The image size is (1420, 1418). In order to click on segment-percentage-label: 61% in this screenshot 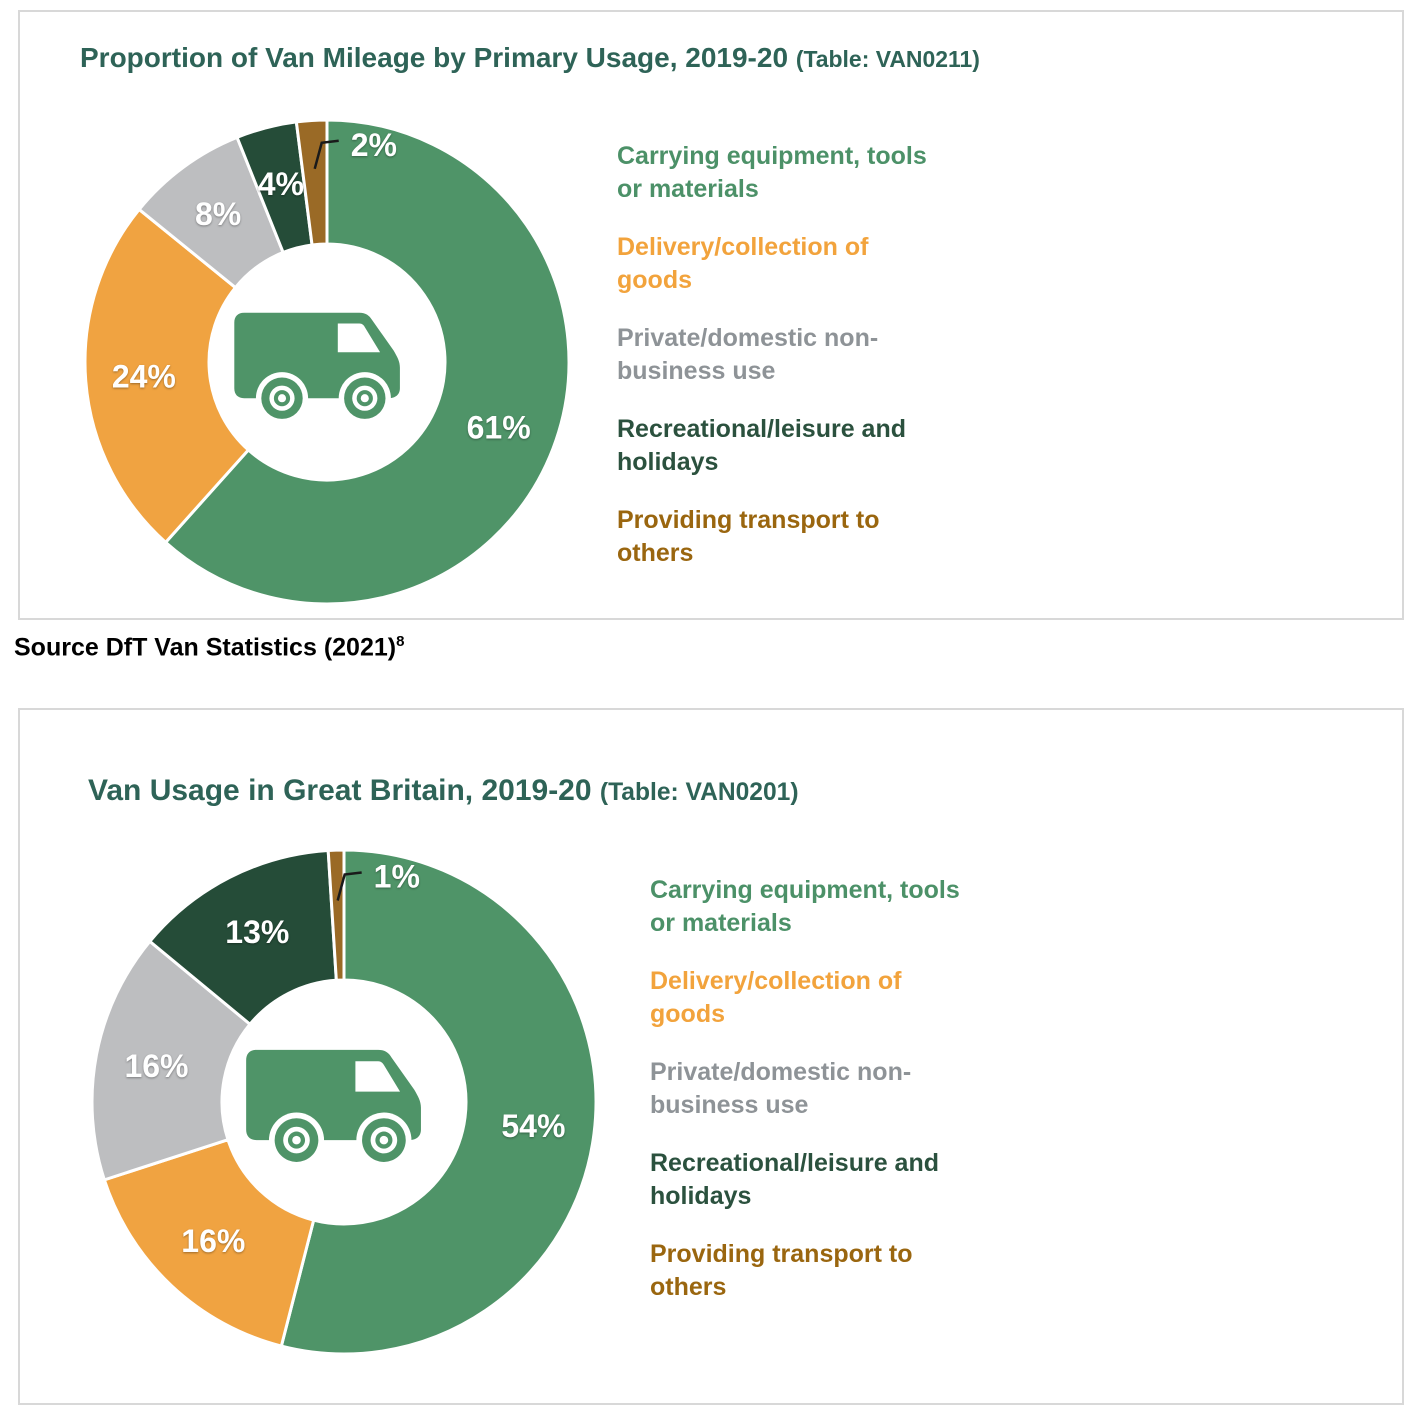, I will do `click(499, 428)`.